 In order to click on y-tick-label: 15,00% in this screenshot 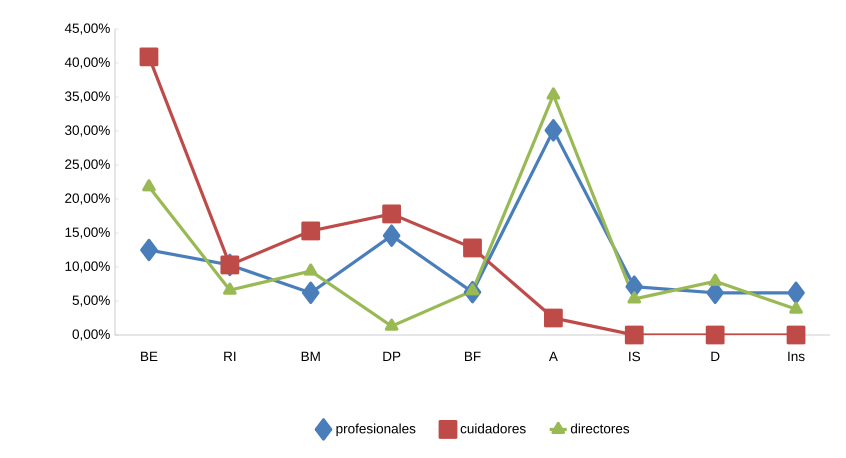, I will do `click(88, 233)`.